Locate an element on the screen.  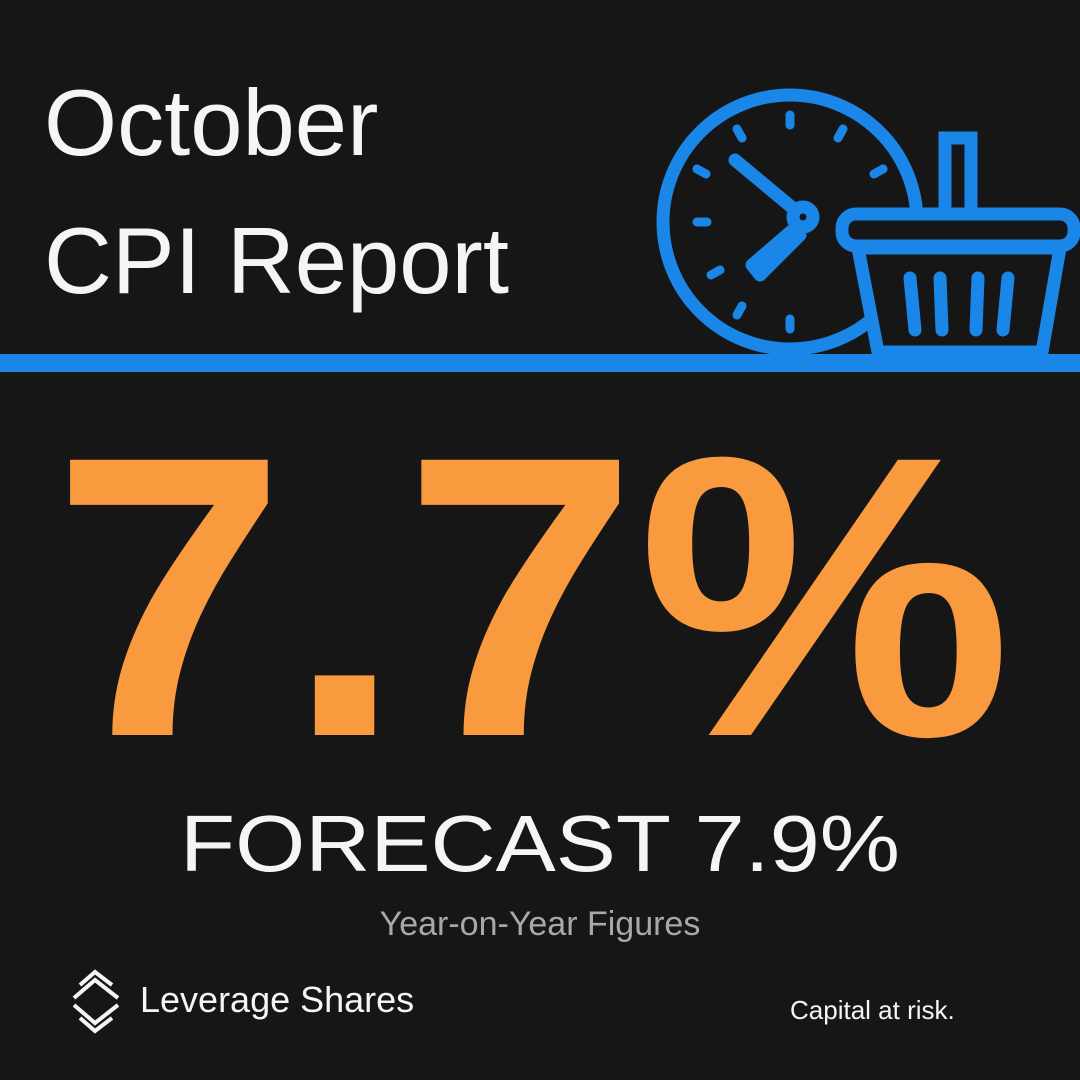
brand-logo is located at coordinates (96, 1001).